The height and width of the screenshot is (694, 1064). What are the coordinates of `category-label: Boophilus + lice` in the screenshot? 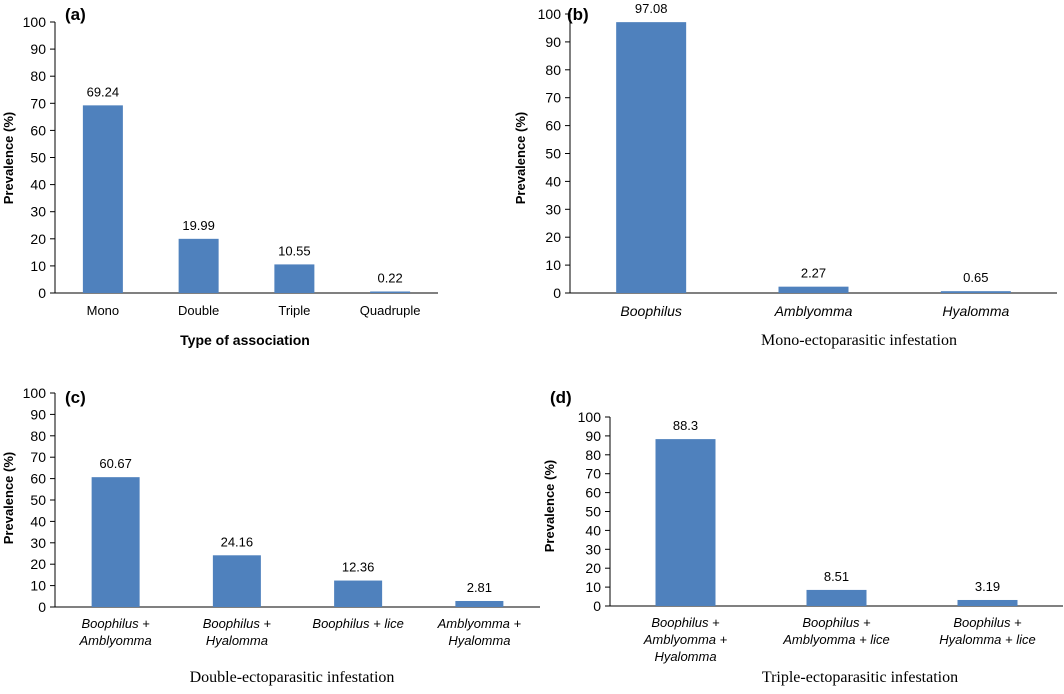 It's located at (357, 623).